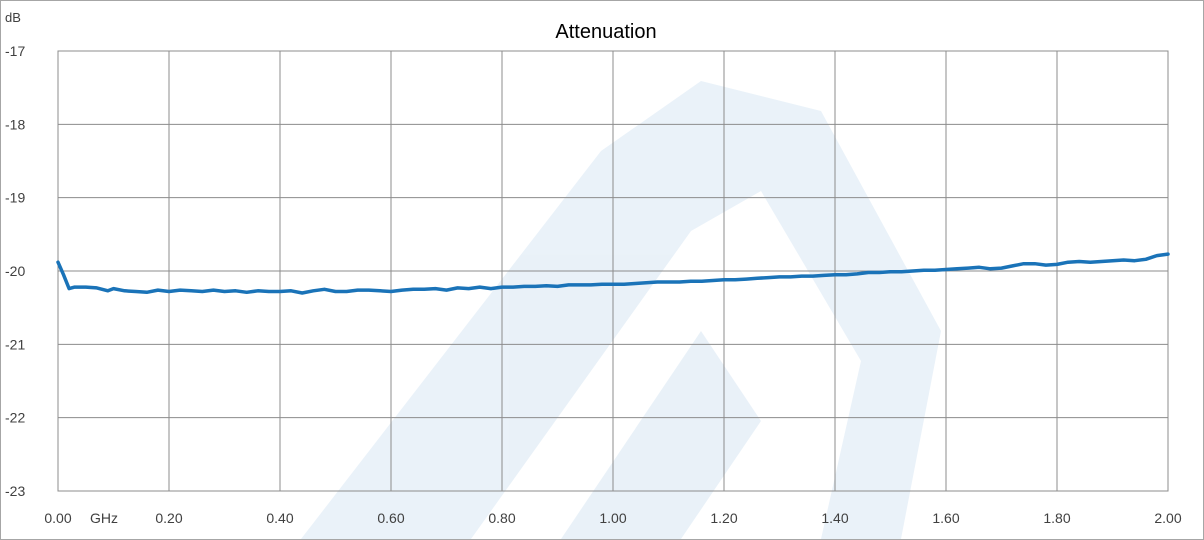  Describe the element at coordinates (57, 518) in the screenshot. I see `x-tick-label: 0.00` at that location.